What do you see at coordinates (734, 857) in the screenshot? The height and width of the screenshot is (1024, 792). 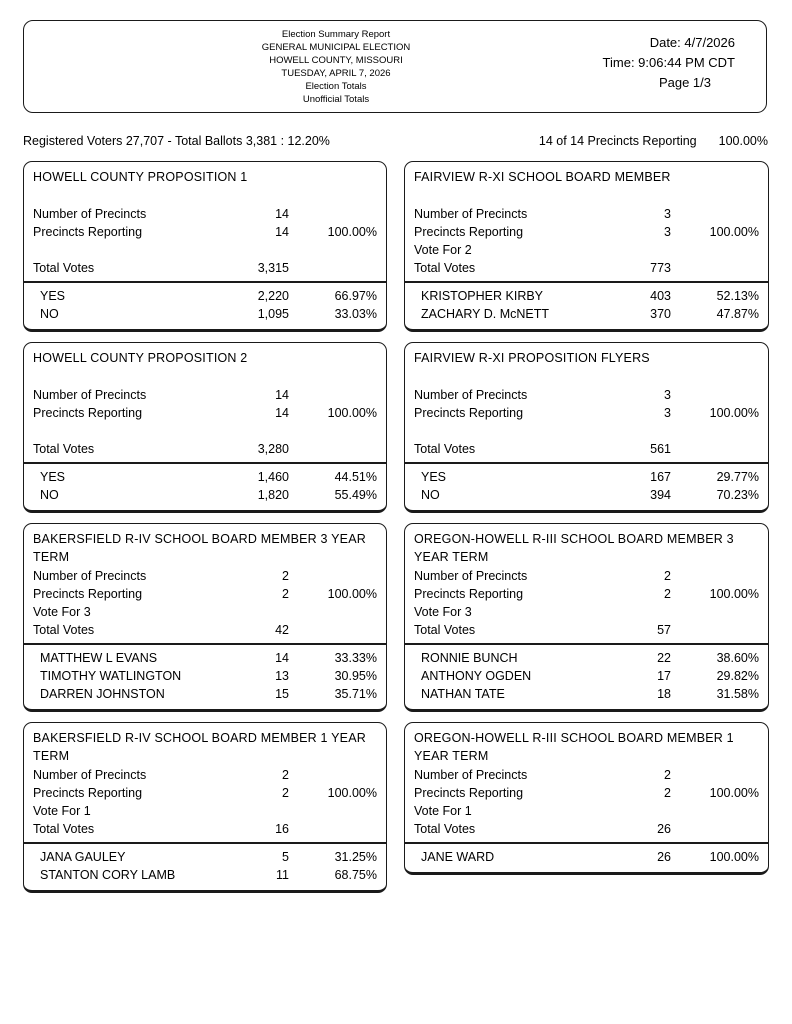 I see `candidate-percent: 100.00%` at bounding box center [734, 857].